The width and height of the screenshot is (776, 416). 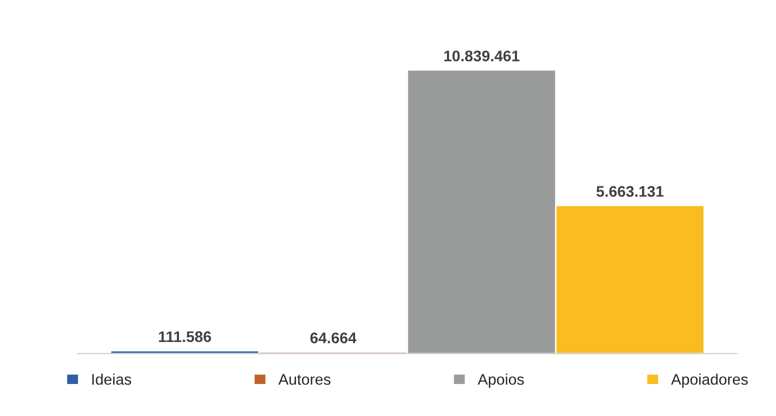 I want to click on legend-label: Apoios, so click(x=501, y=381).